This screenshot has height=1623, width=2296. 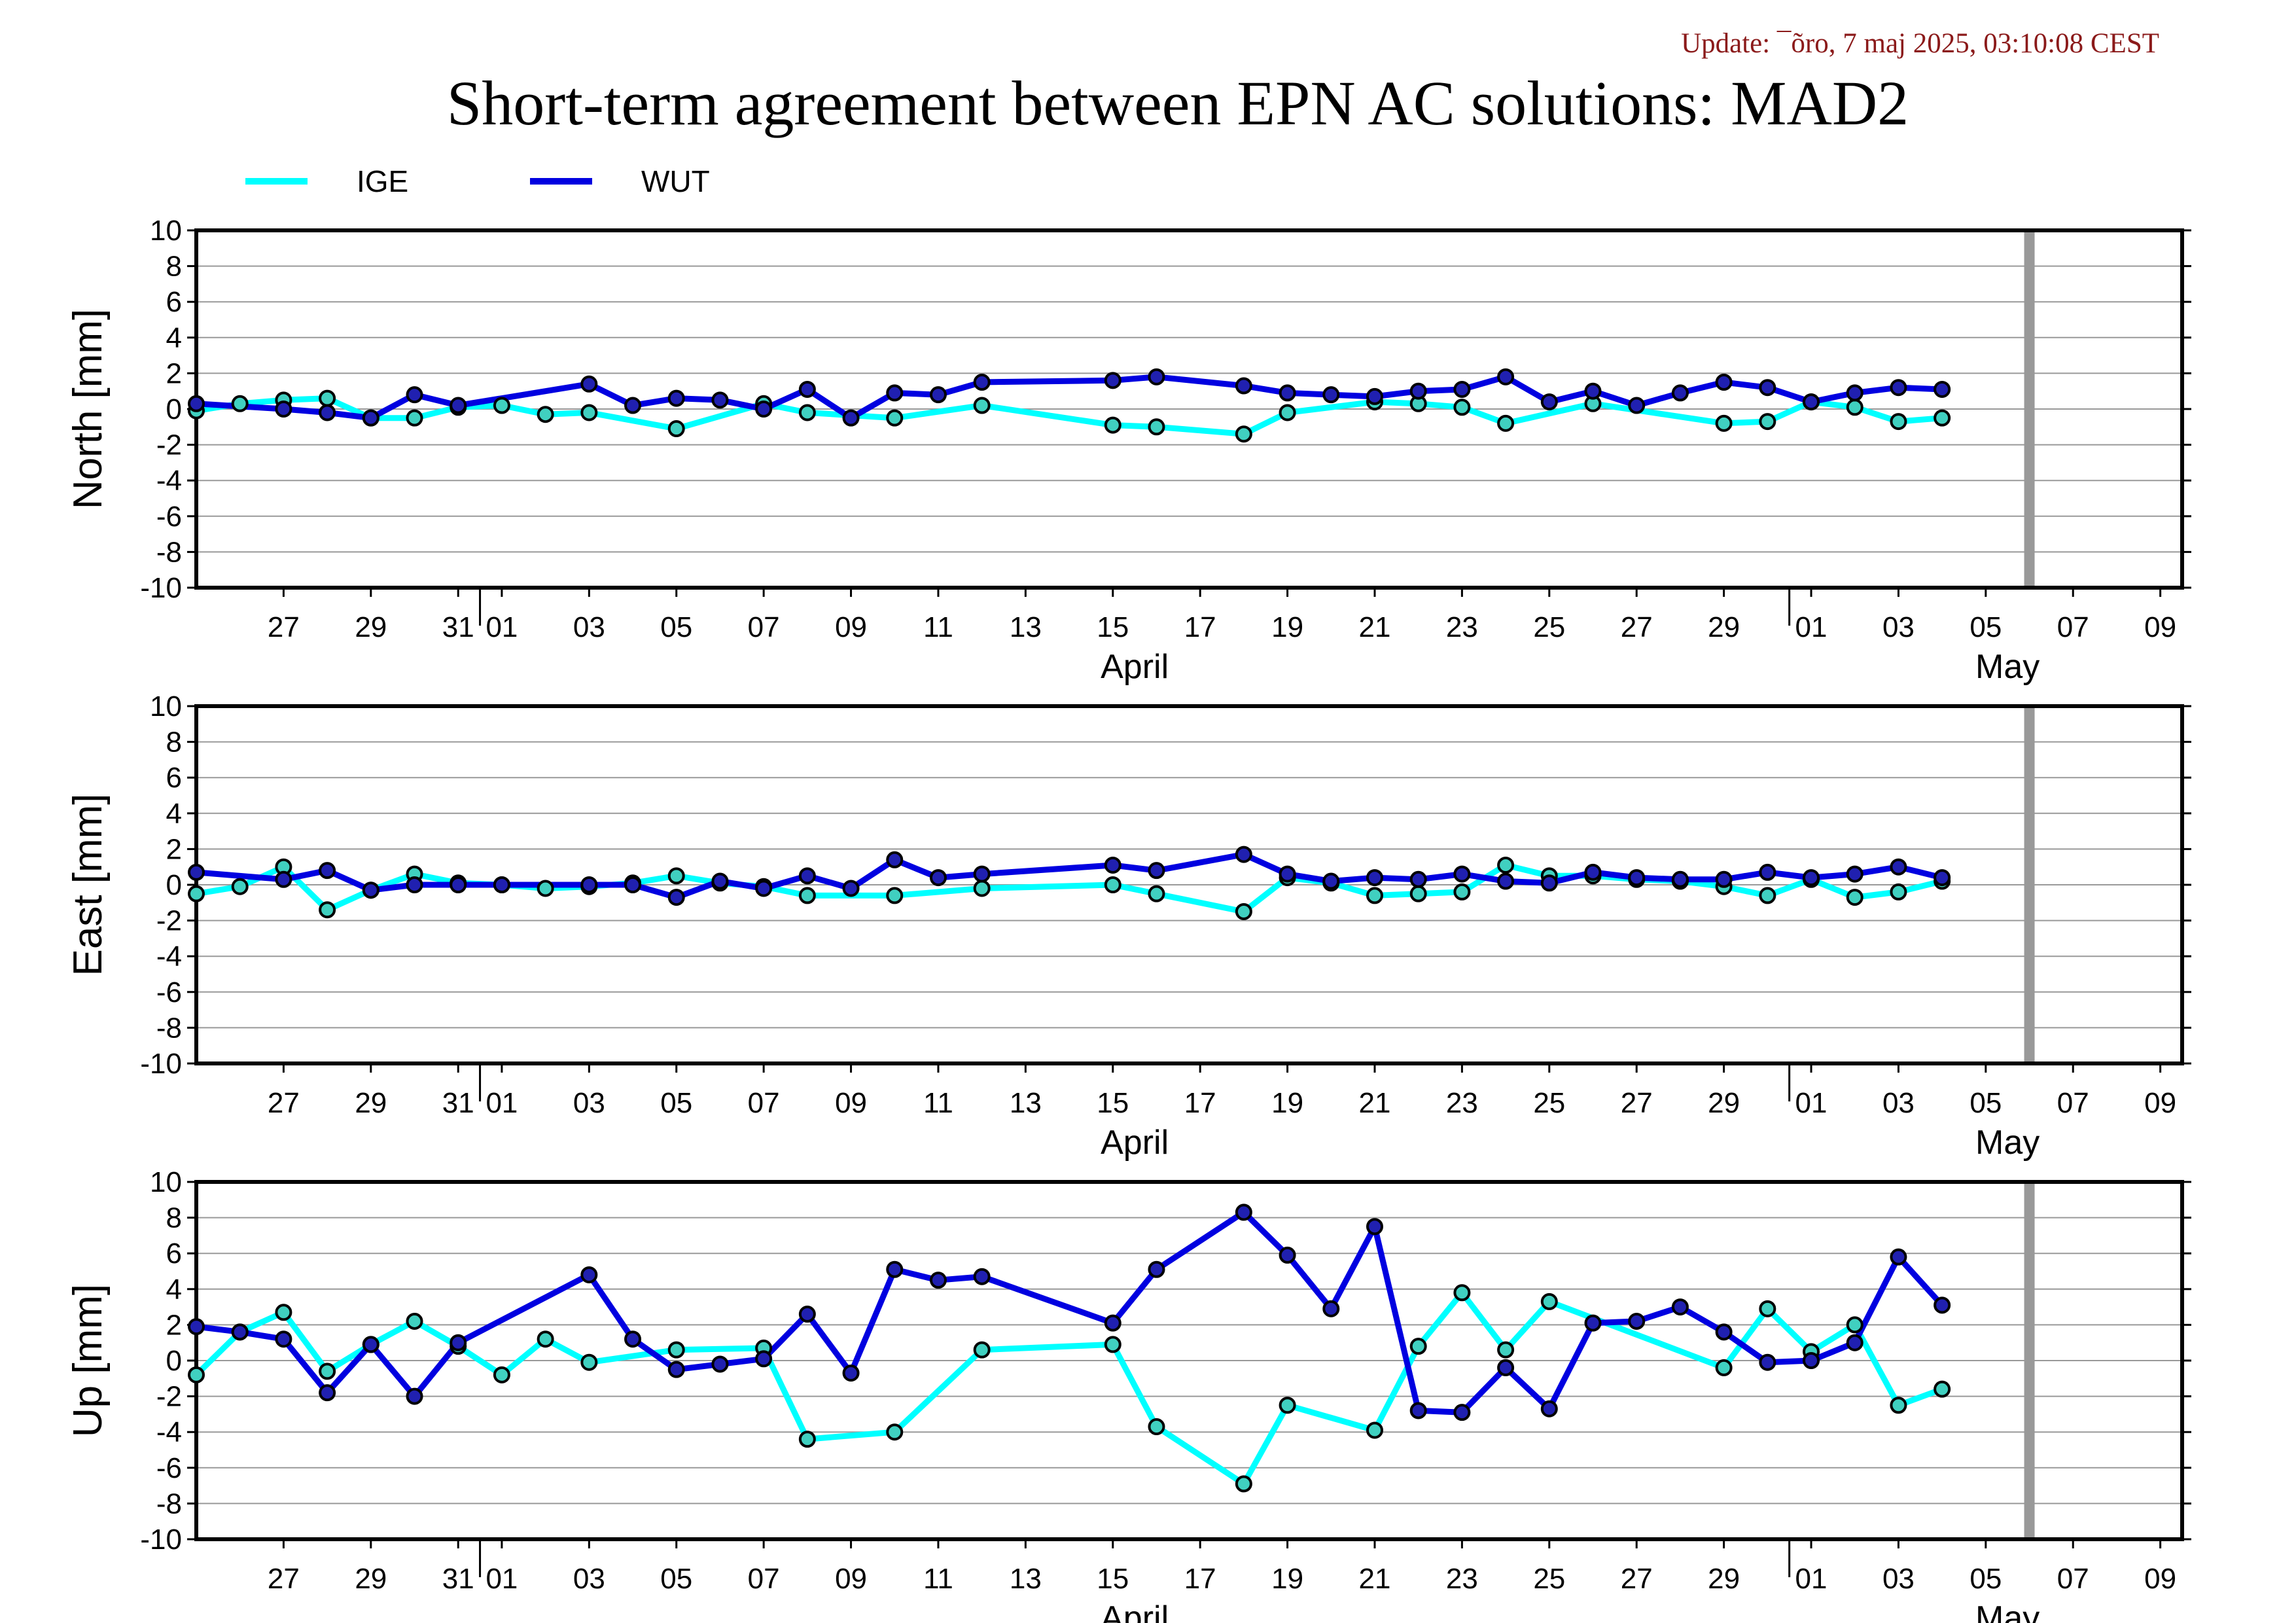 What do you see at coordinates (174, 1361) in the screenshot?
I see `y-tick-label: 0` at bounding box center [174, 1361].